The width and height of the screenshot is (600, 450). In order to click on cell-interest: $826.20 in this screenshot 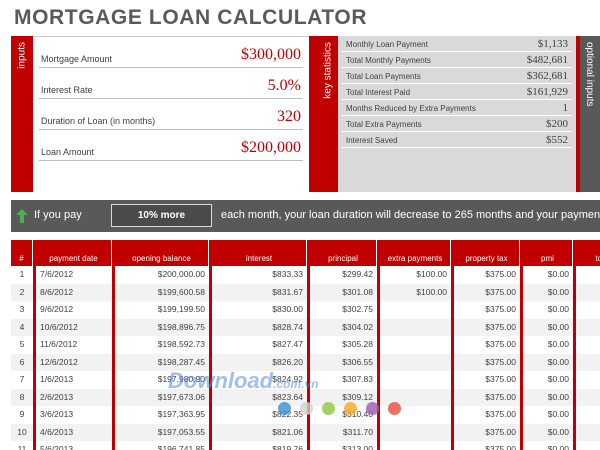, I will do `click(287, 361)`.